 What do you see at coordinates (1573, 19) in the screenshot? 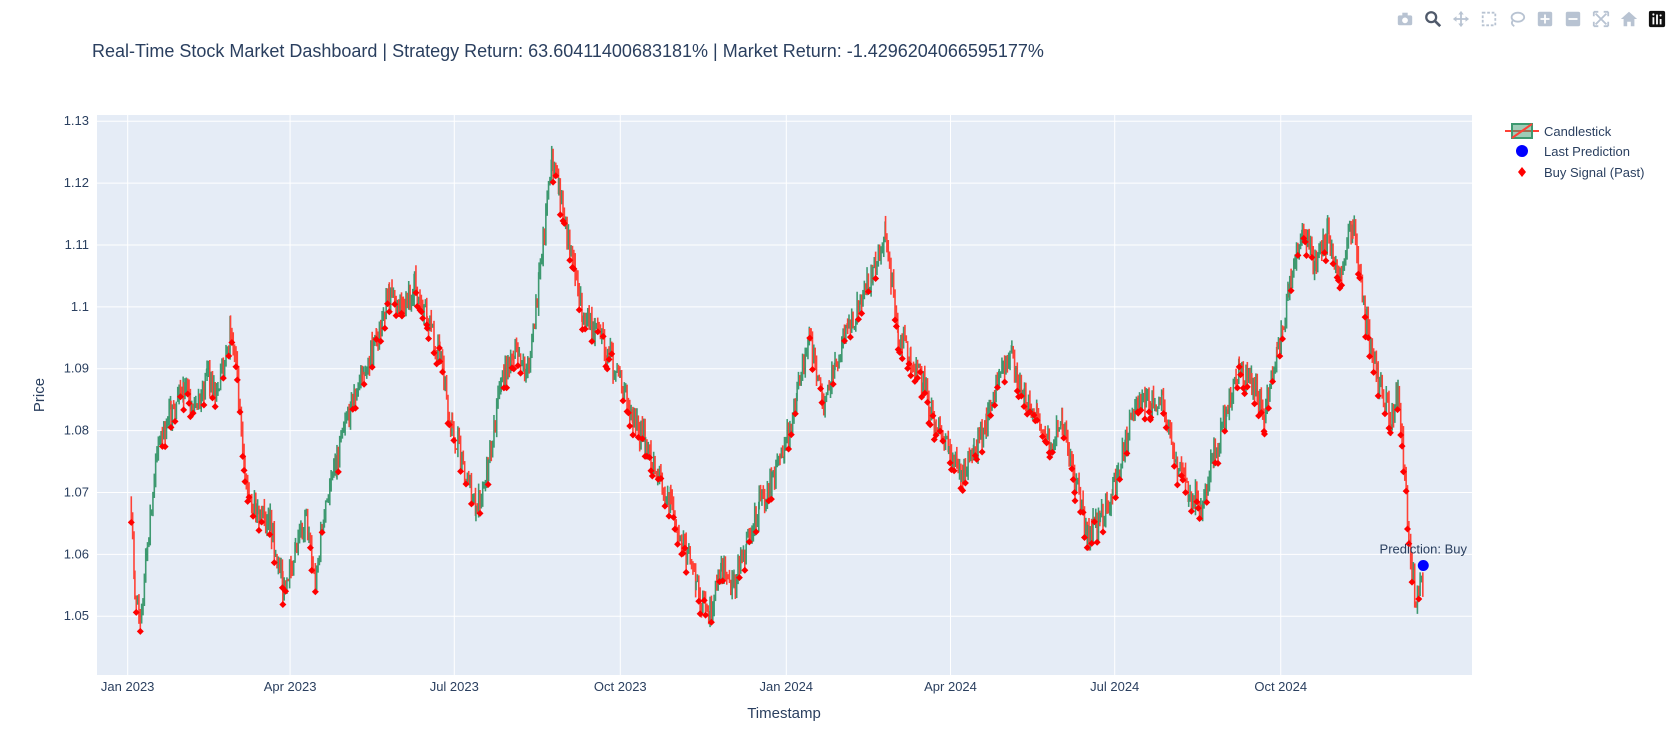
I see `zoom-out-icon` at bounding box center [1573, 19].